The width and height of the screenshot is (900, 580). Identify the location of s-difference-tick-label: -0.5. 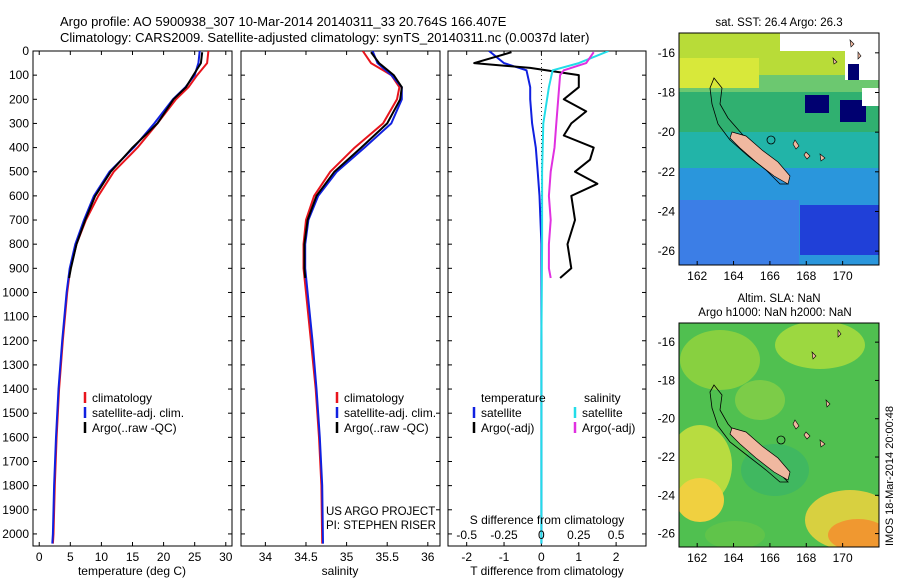
(466, 535).